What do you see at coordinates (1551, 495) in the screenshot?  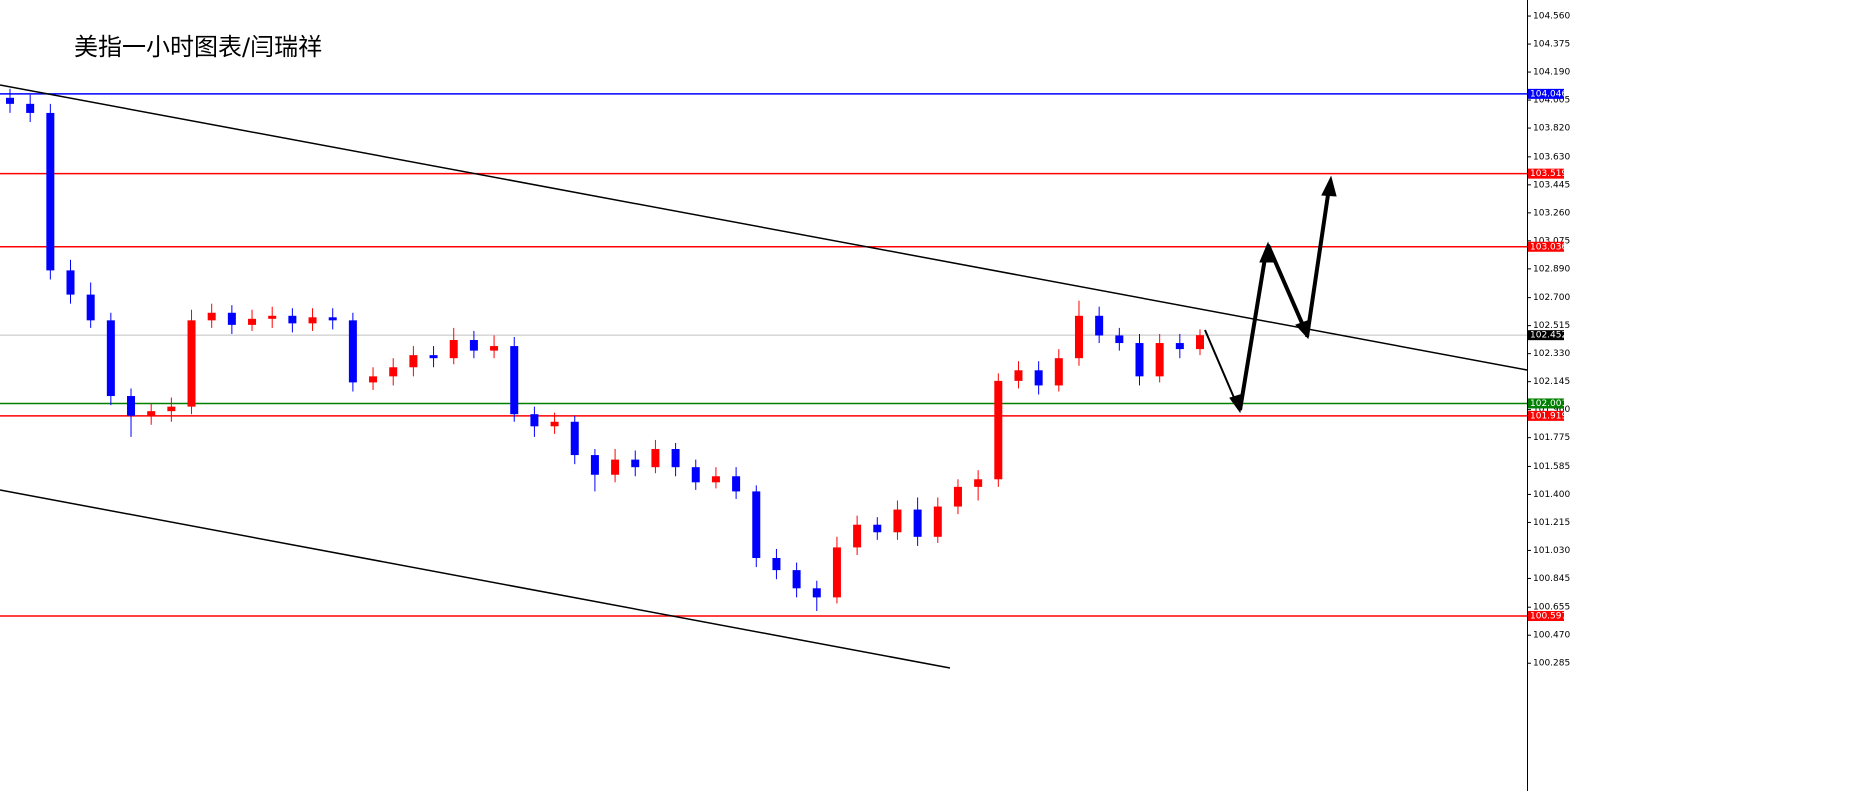 I see `y-tick-label: 101.400` at bounding box center [1551, 495].